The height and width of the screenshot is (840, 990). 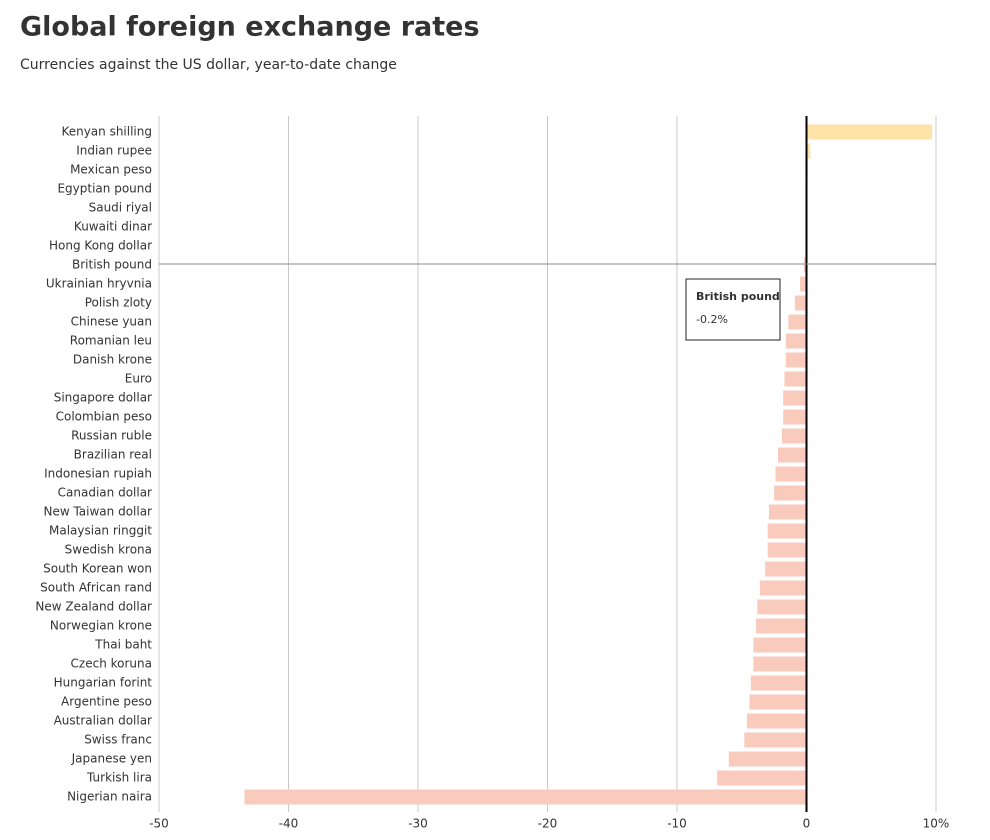 I want to click on chart-title: Global foreign exchange rates, so click(x=250, y=27).